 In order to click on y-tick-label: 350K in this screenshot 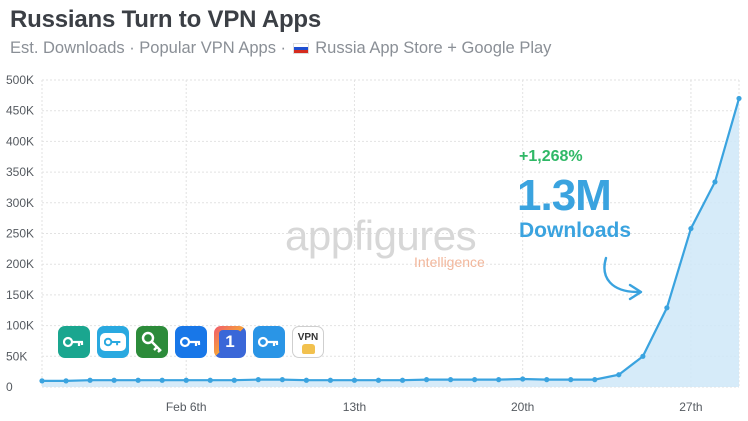, I will do `click(20, 172)`.